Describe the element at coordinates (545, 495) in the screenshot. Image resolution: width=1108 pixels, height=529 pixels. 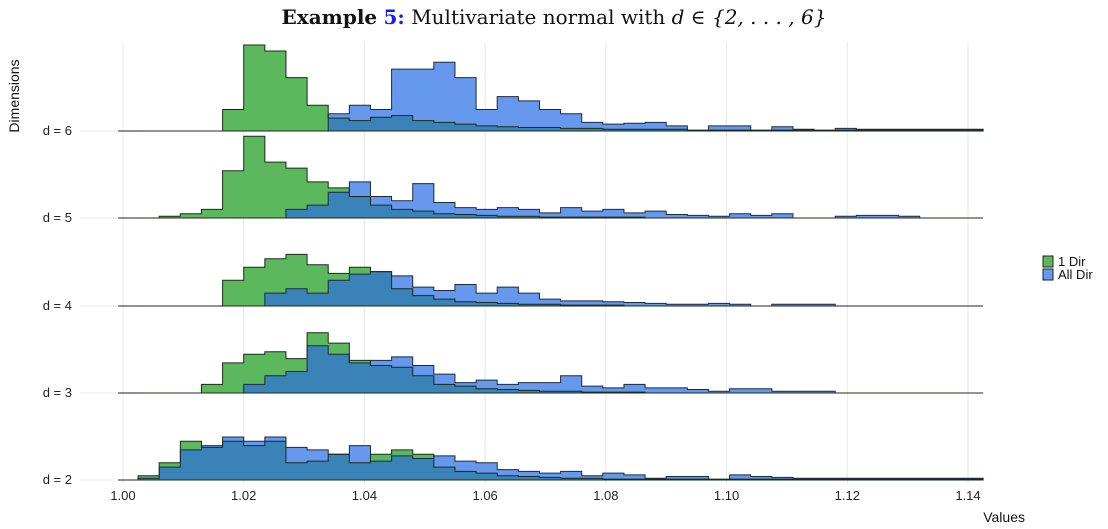
I see `x-axis: 1.00 1.02 1.04 1.06 1.08 1.10 1.12 1.14` at that location.